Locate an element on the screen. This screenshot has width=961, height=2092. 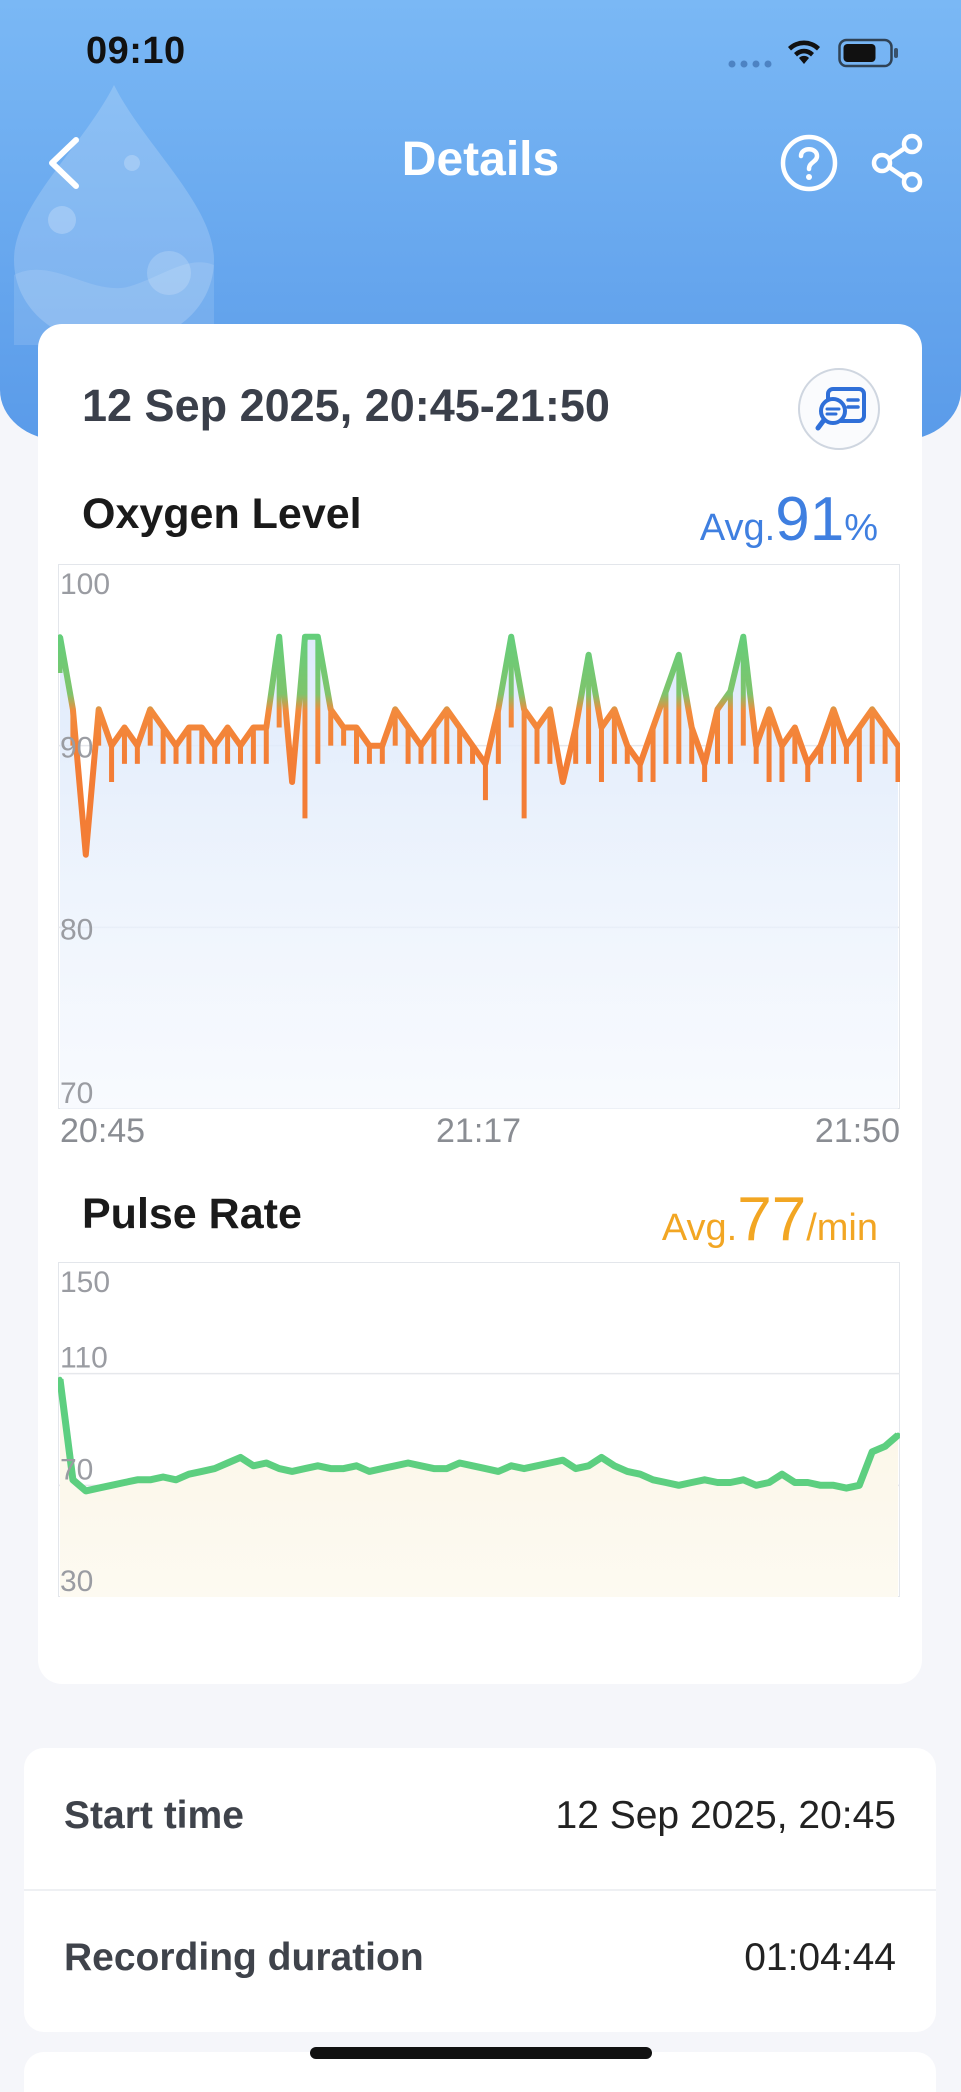
oxygen-avg-label: Avg. is located at coordinates (737, 528).